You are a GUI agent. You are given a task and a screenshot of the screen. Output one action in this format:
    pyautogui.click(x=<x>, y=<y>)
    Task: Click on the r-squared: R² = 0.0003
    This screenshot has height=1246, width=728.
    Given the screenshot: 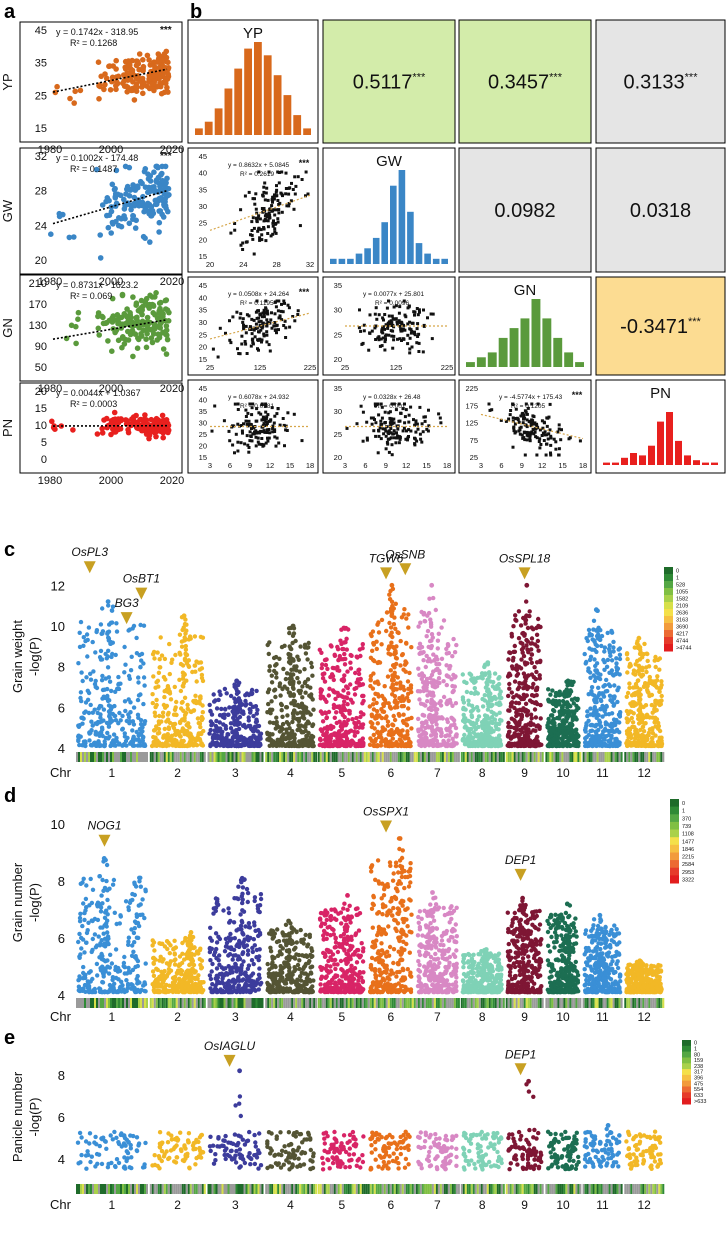 What is the action you would take?
    pyautogui.click(x=93, y=404)
    